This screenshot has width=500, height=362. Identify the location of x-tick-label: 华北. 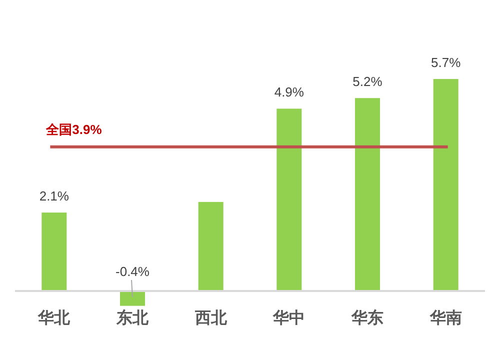
(54, 318).